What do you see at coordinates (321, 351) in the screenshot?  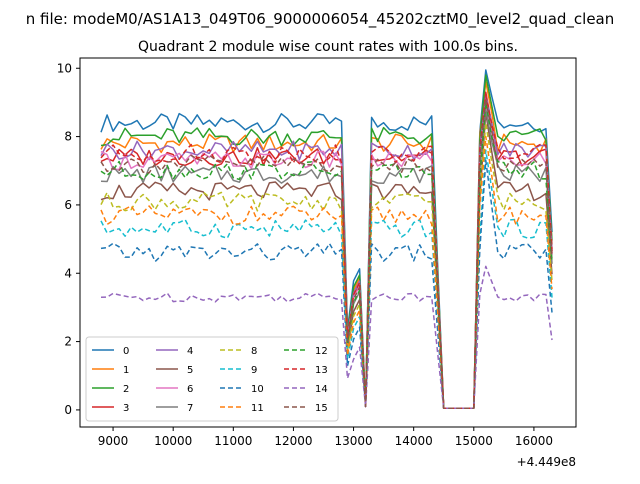 I see `legend-label-12: 12` at bounding box center [321, 351].